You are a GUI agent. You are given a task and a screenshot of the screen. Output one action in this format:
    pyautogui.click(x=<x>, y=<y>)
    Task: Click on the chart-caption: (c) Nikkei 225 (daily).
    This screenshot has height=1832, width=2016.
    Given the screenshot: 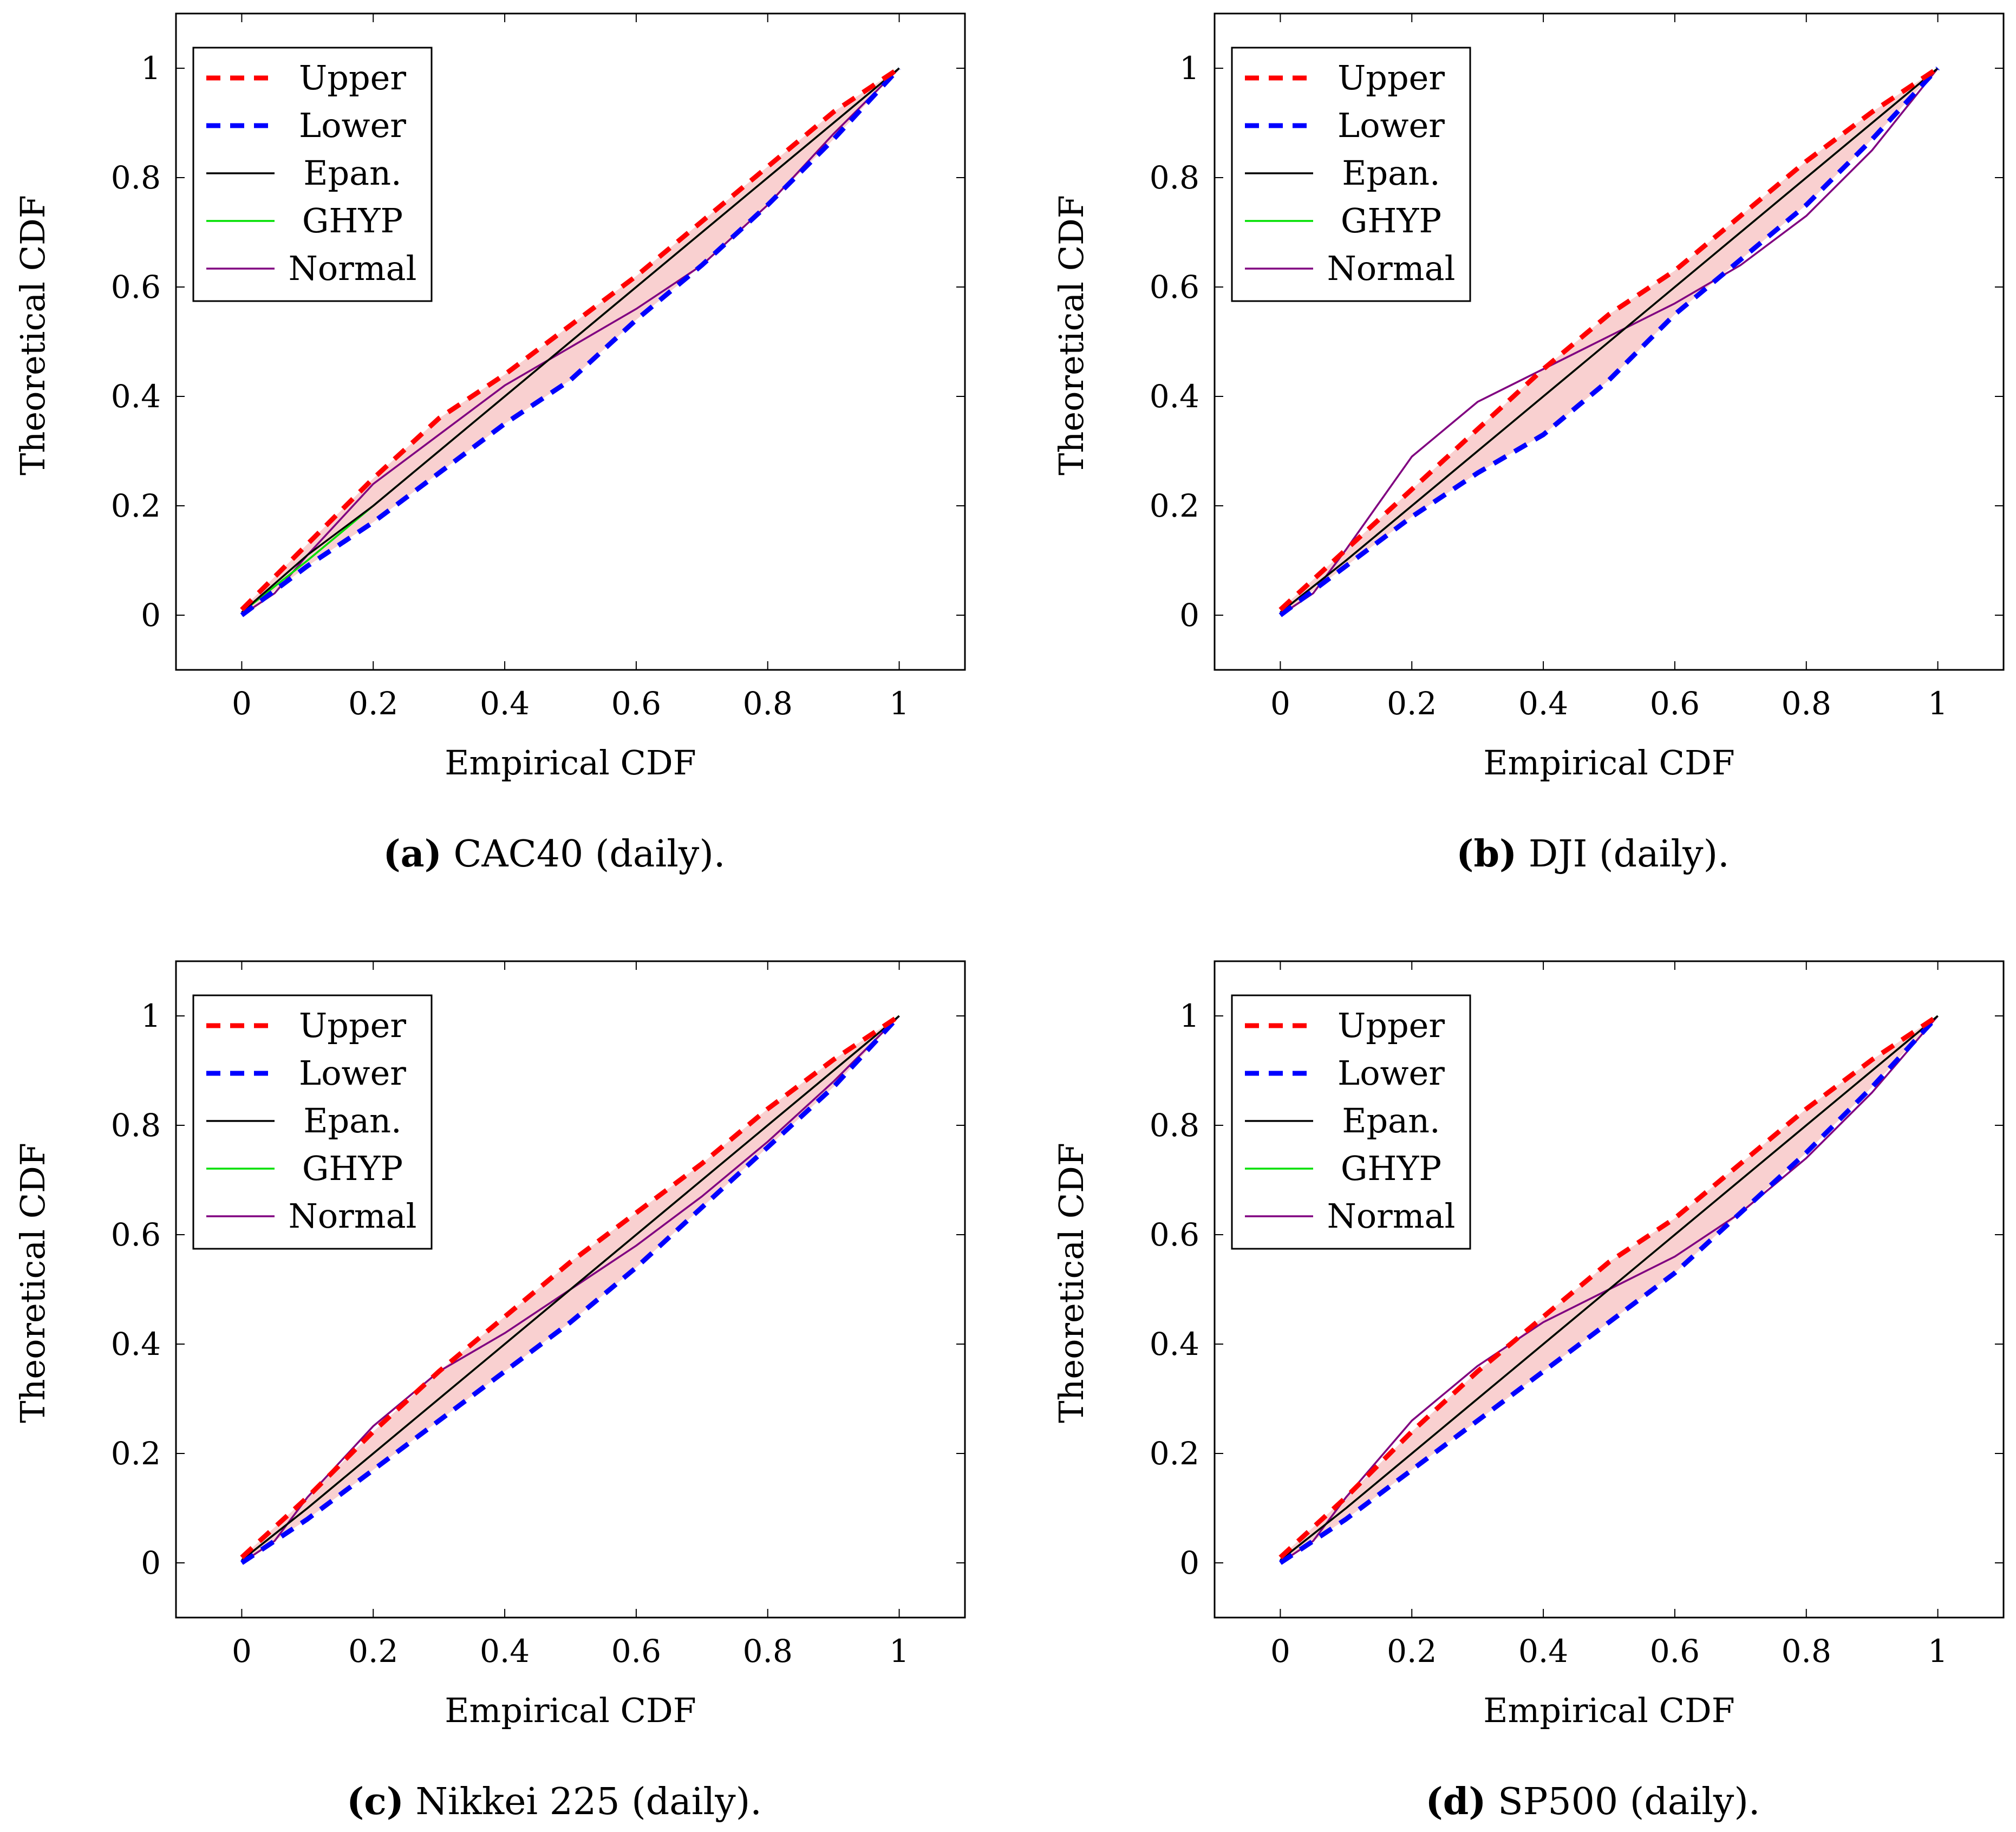 What is the action you would take?
    pyautogui.click(x=555, y=1801)
    